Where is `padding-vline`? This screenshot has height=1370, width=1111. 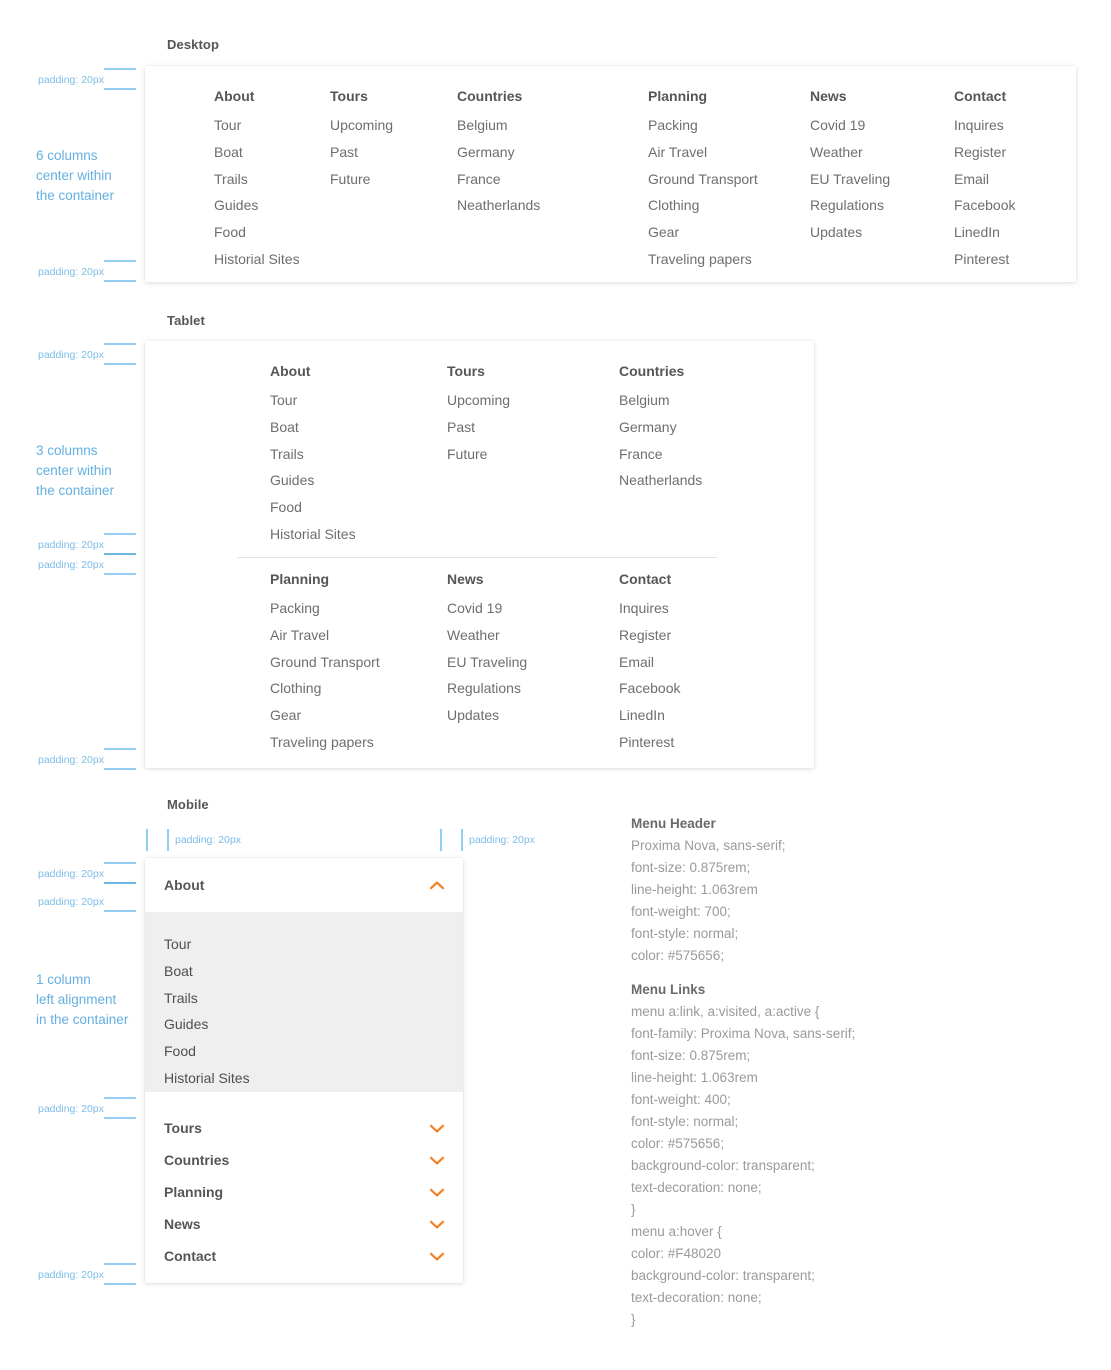
padding-vline is located at coordinates (168, 840).